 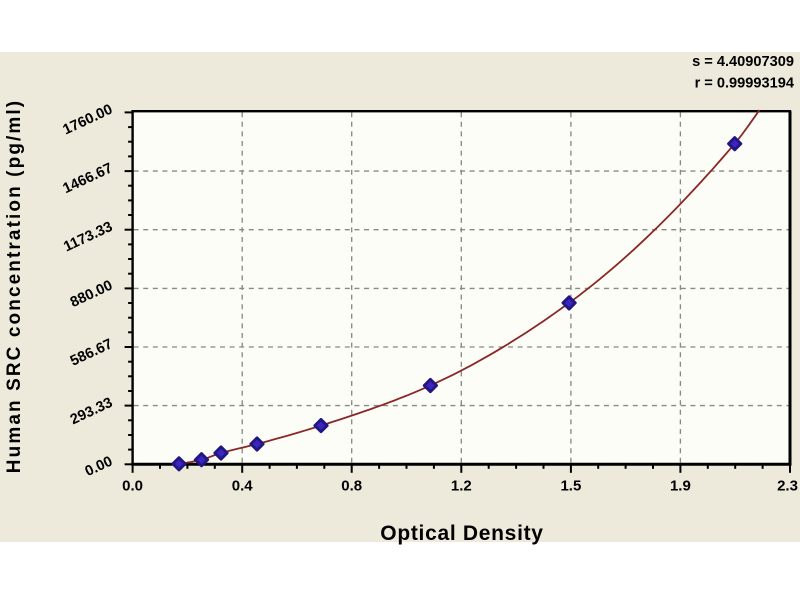 What do you see at coordinates (743, 62) in the screenshot?
I see `svg-text: s = 4.40907309` at bounding box center [743, 62].